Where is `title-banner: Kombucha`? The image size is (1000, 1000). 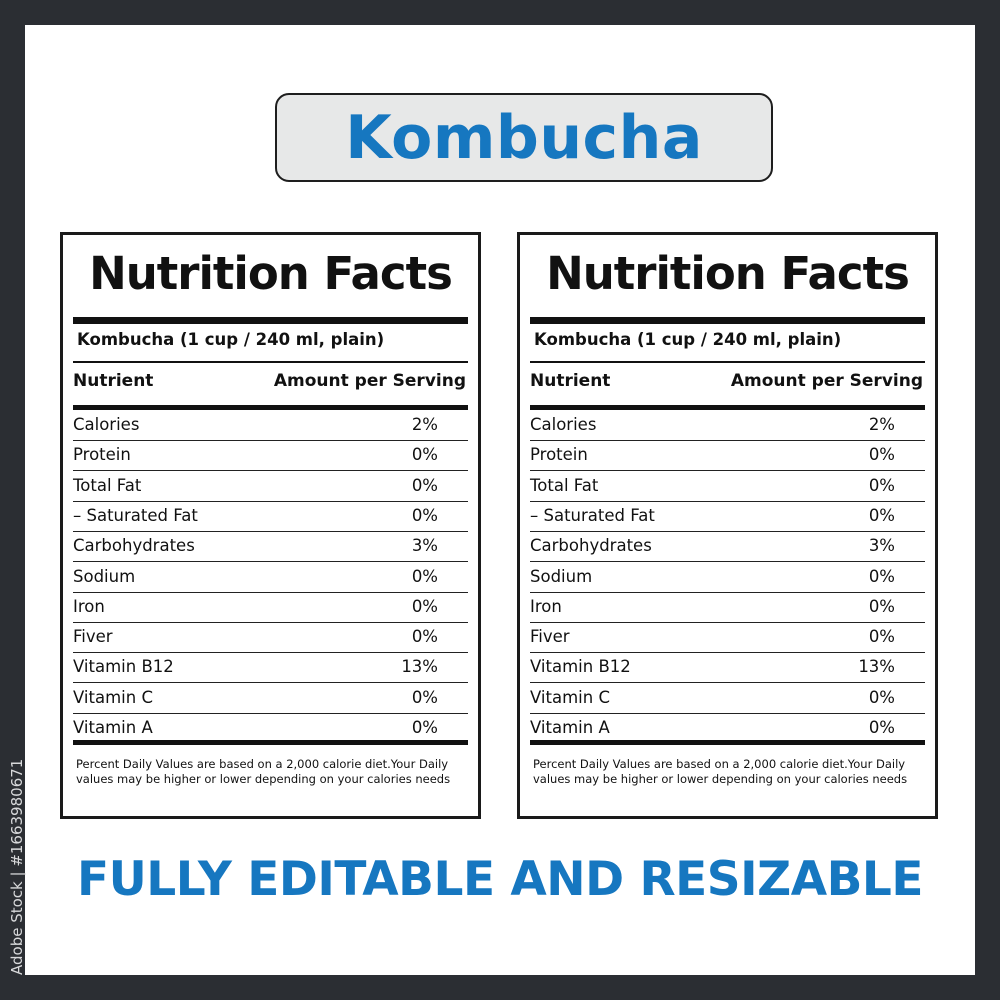 title-banner: Kombucha is located at coordinates (524, 137).